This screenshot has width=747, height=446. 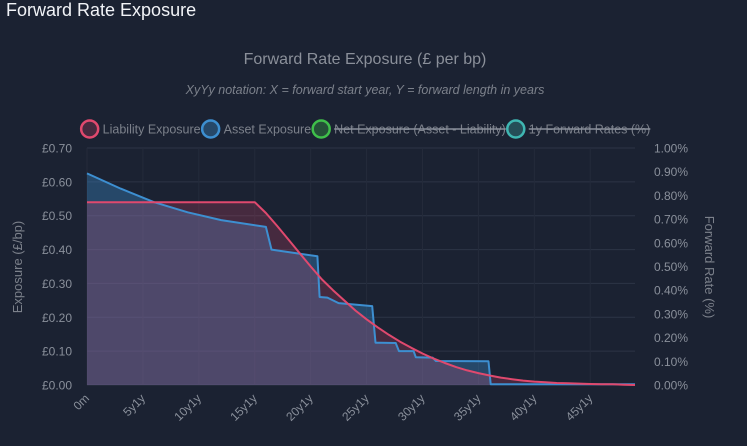 I want to click on y-axis-title: Exposure (£/bp), so click(x=17, y=267).